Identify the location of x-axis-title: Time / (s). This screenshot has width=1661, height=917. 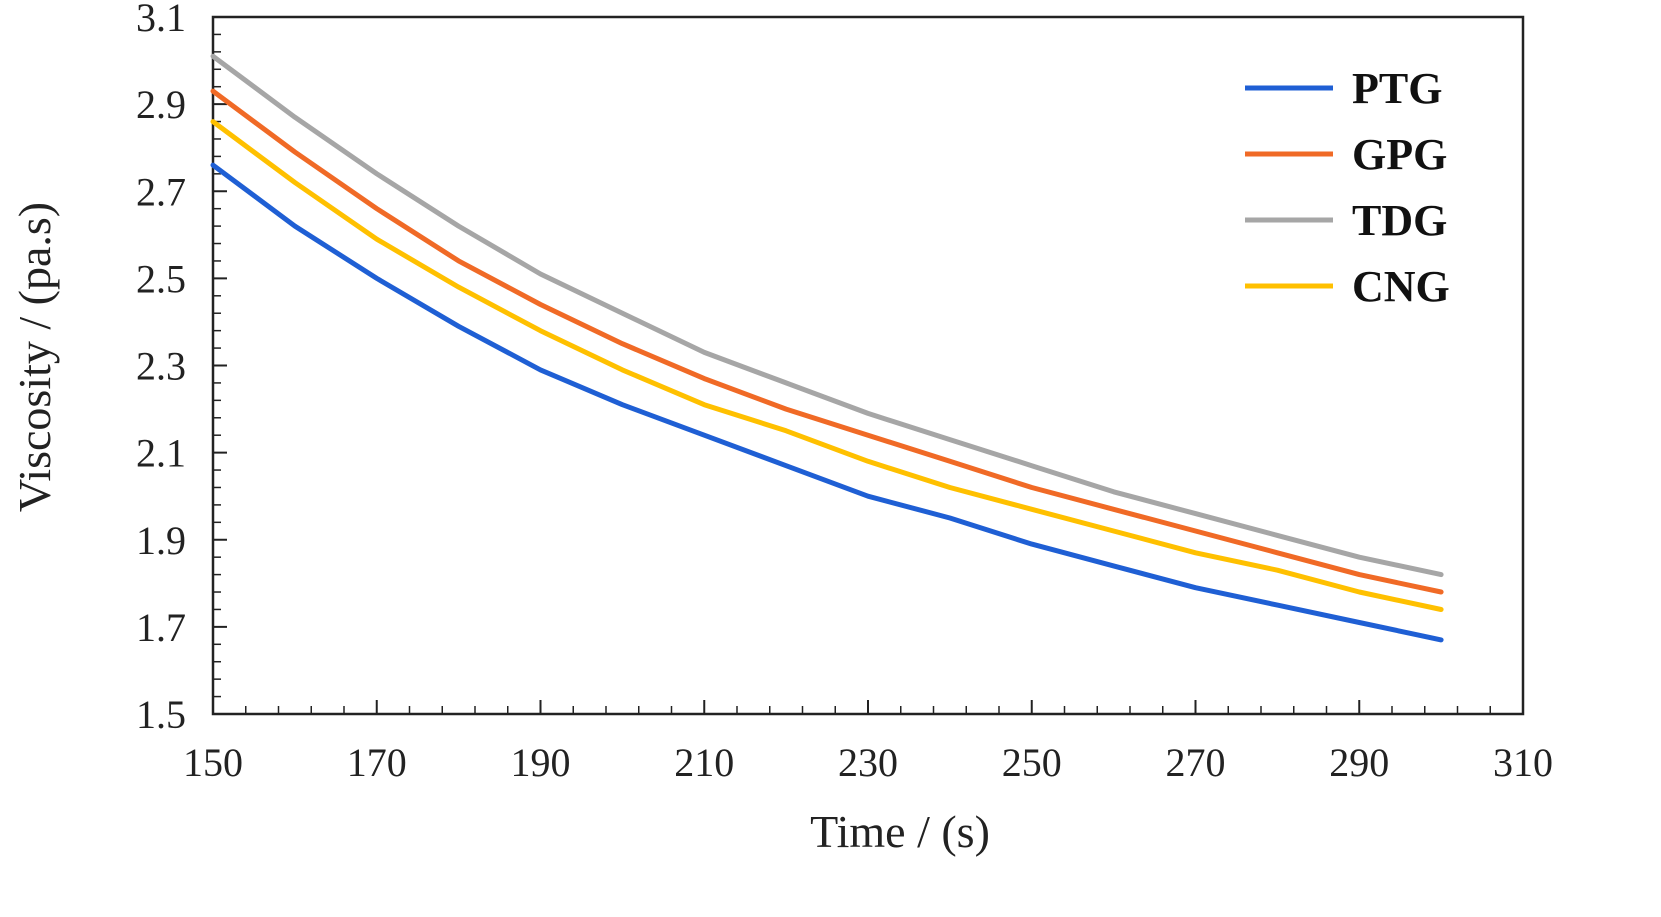
(900, 831).